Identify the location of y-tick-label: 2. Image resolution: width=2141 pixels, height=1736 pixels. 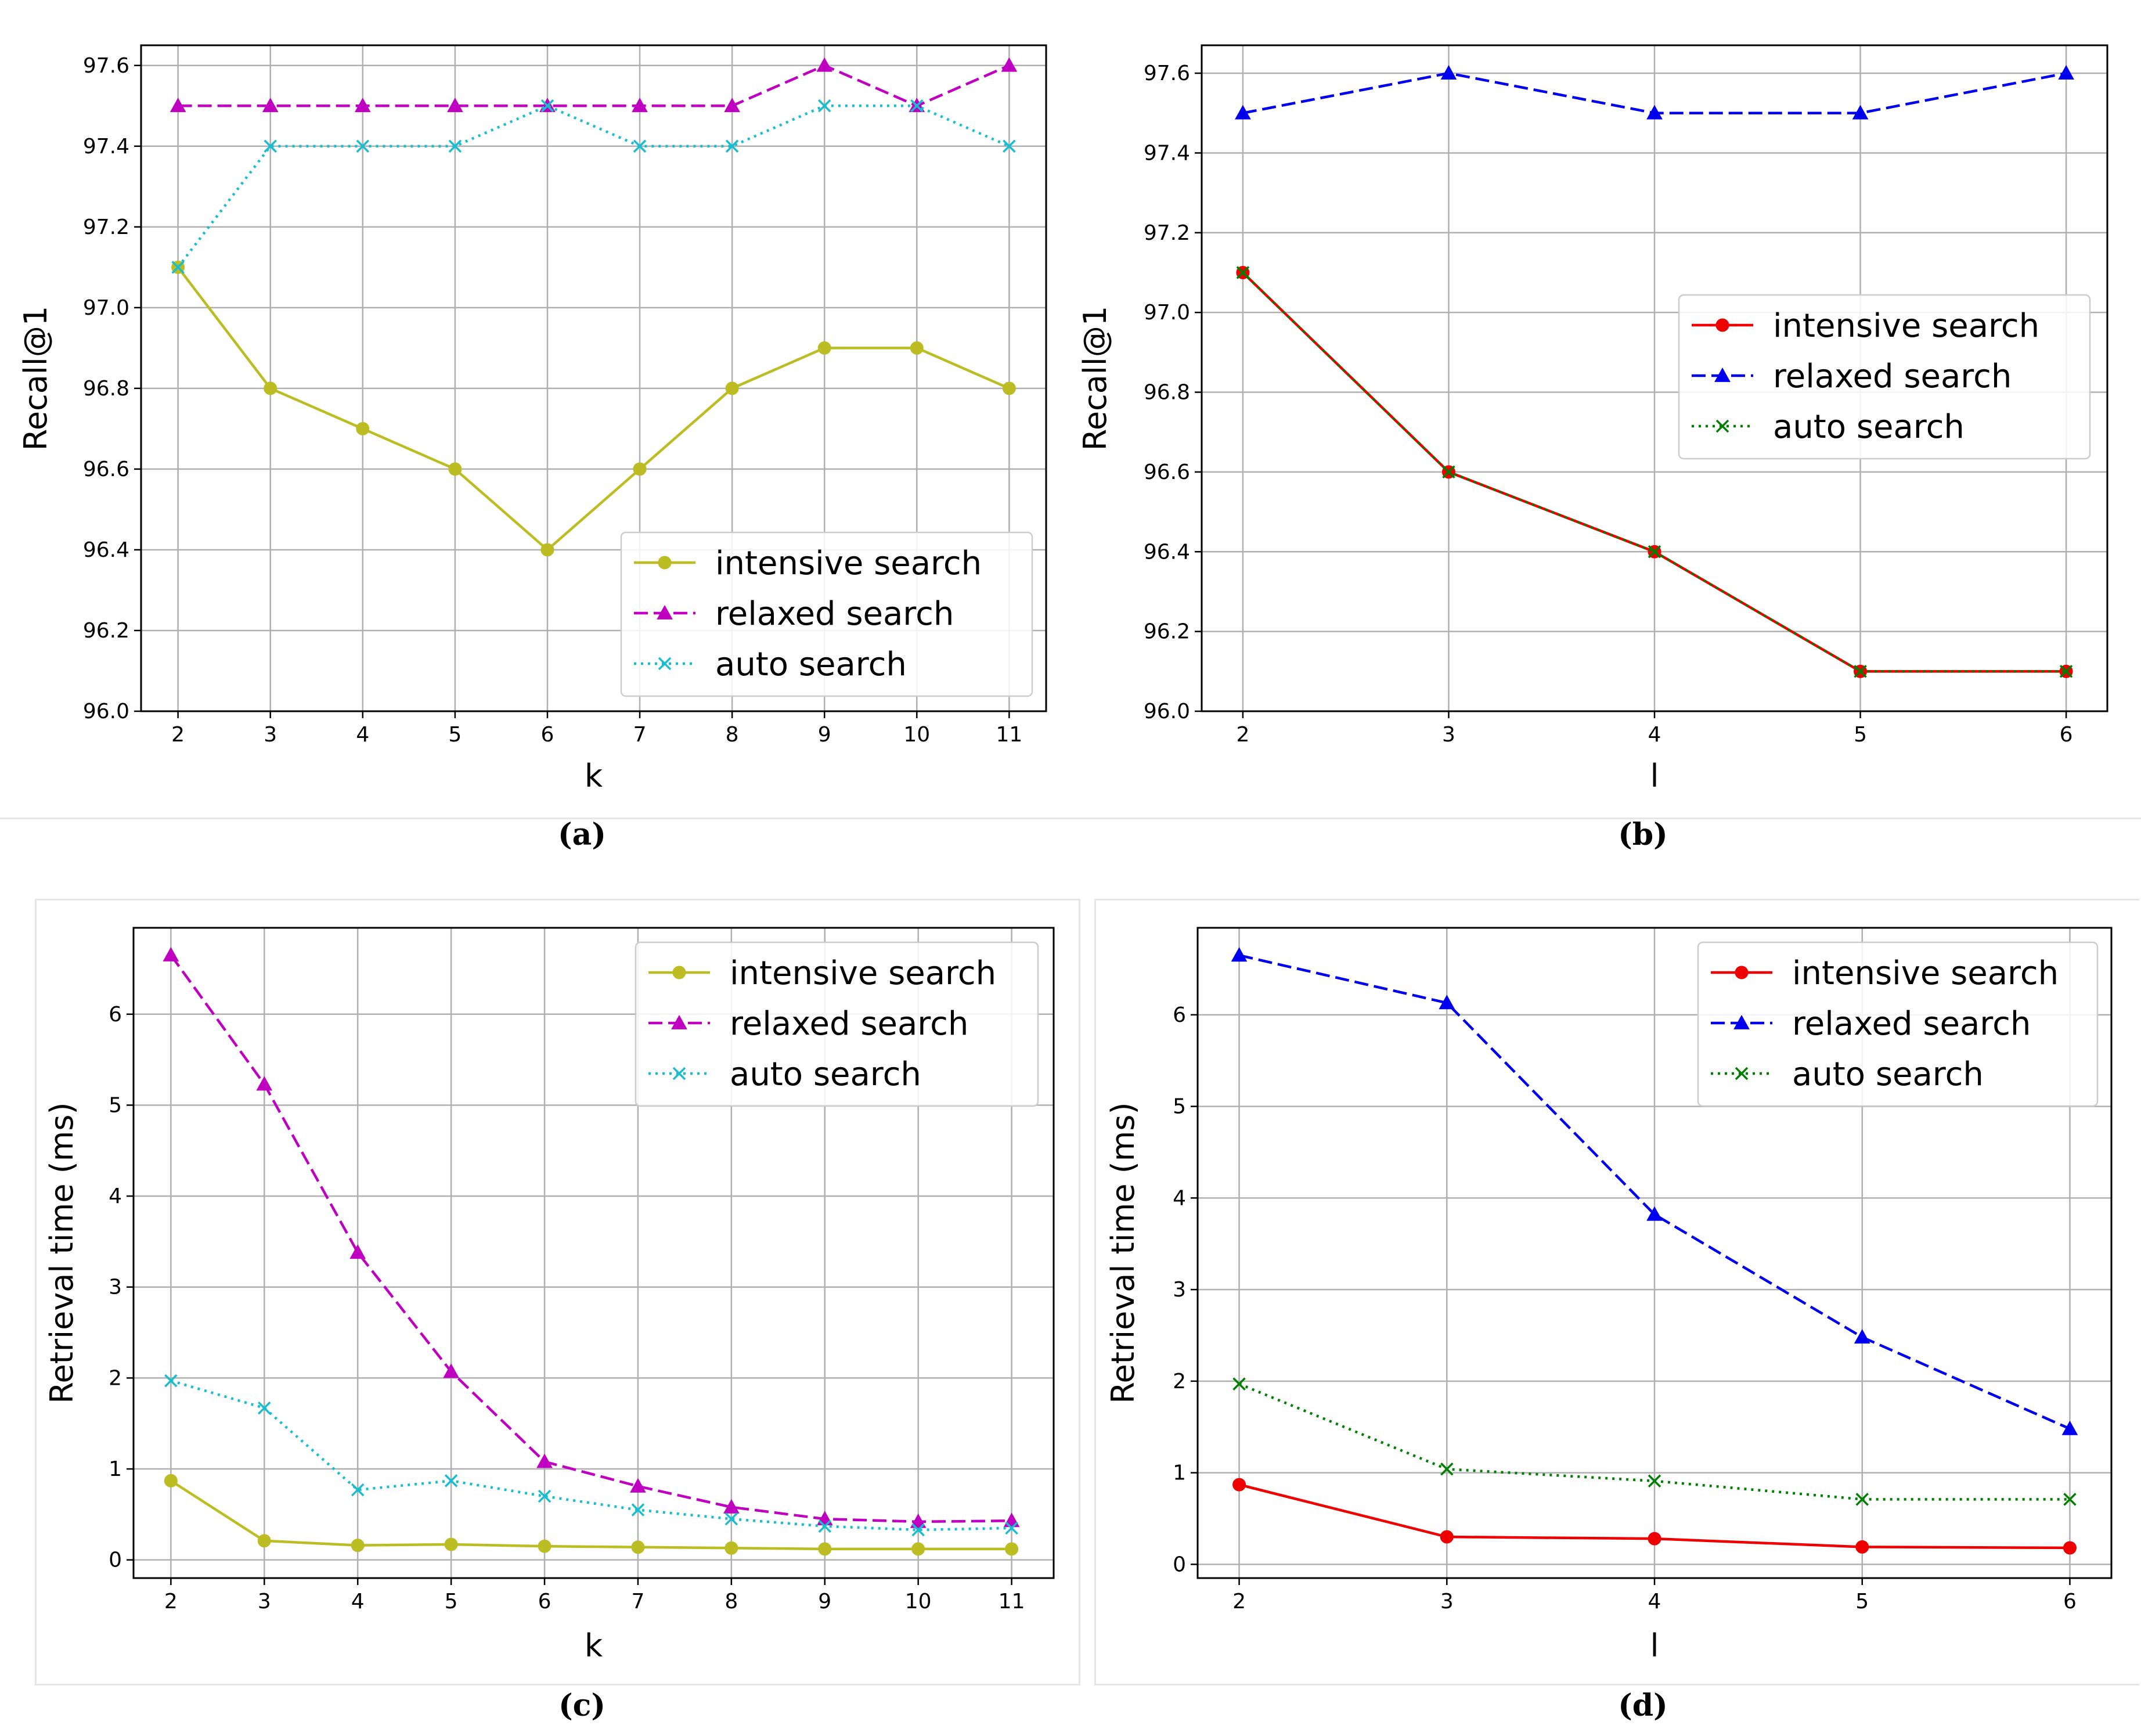
(115, 1378).